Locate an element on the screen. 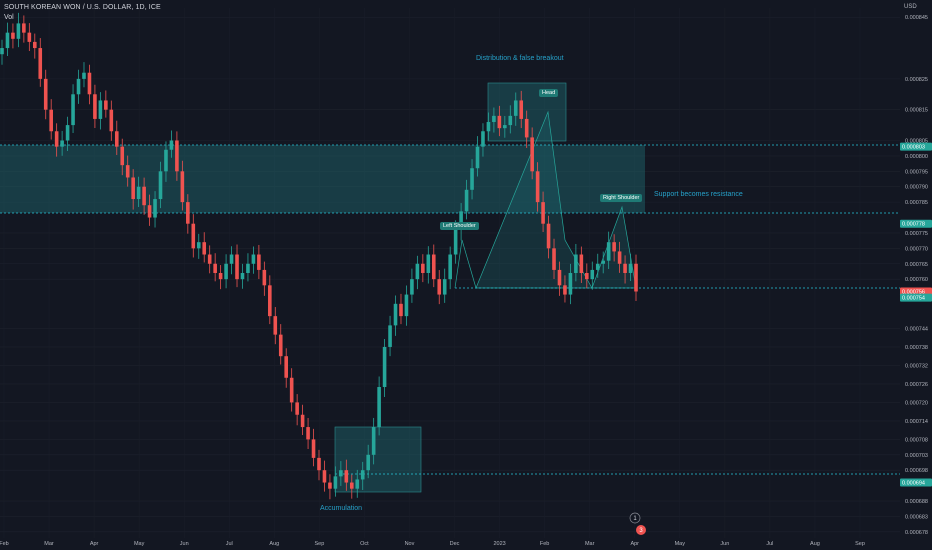  y-tick-label: 0.000790 is located at coordinates (916, 188).